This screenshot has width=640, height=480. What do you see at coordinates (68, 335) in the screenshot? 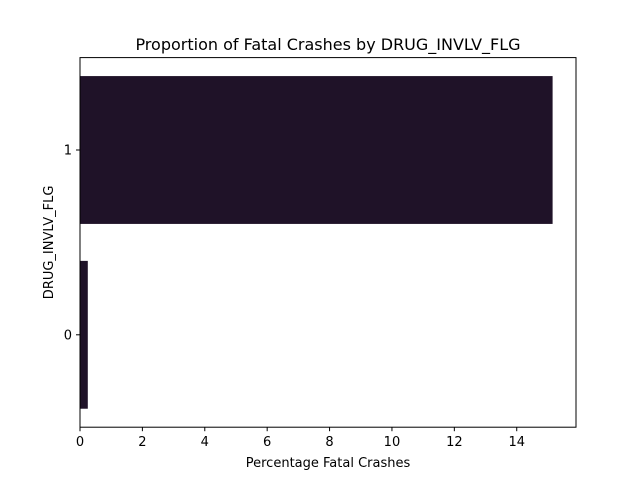
I see `y-tick-label: 0` at bounding box center [68, 335].